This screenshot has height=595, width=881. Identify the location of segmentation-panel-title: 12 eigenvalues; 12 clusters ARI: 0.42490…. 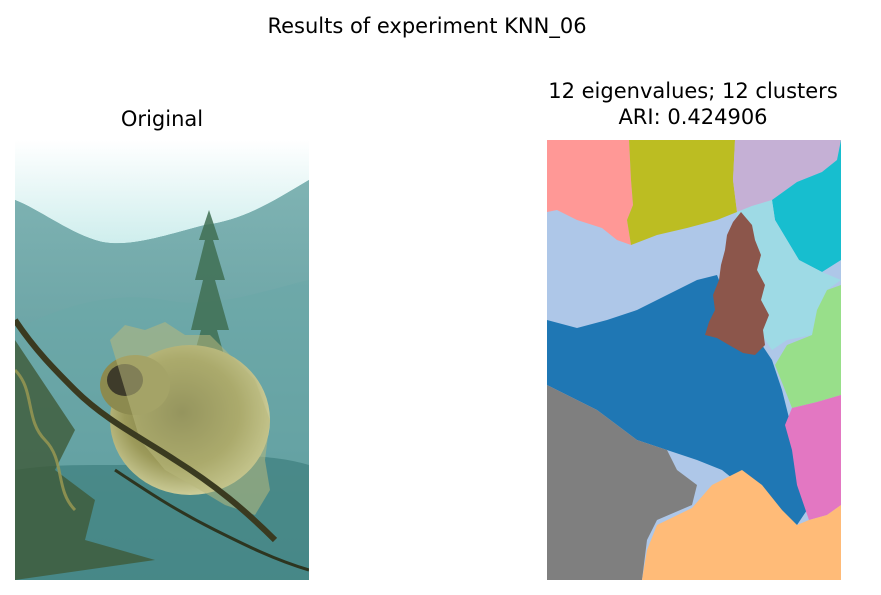
(690, 104).